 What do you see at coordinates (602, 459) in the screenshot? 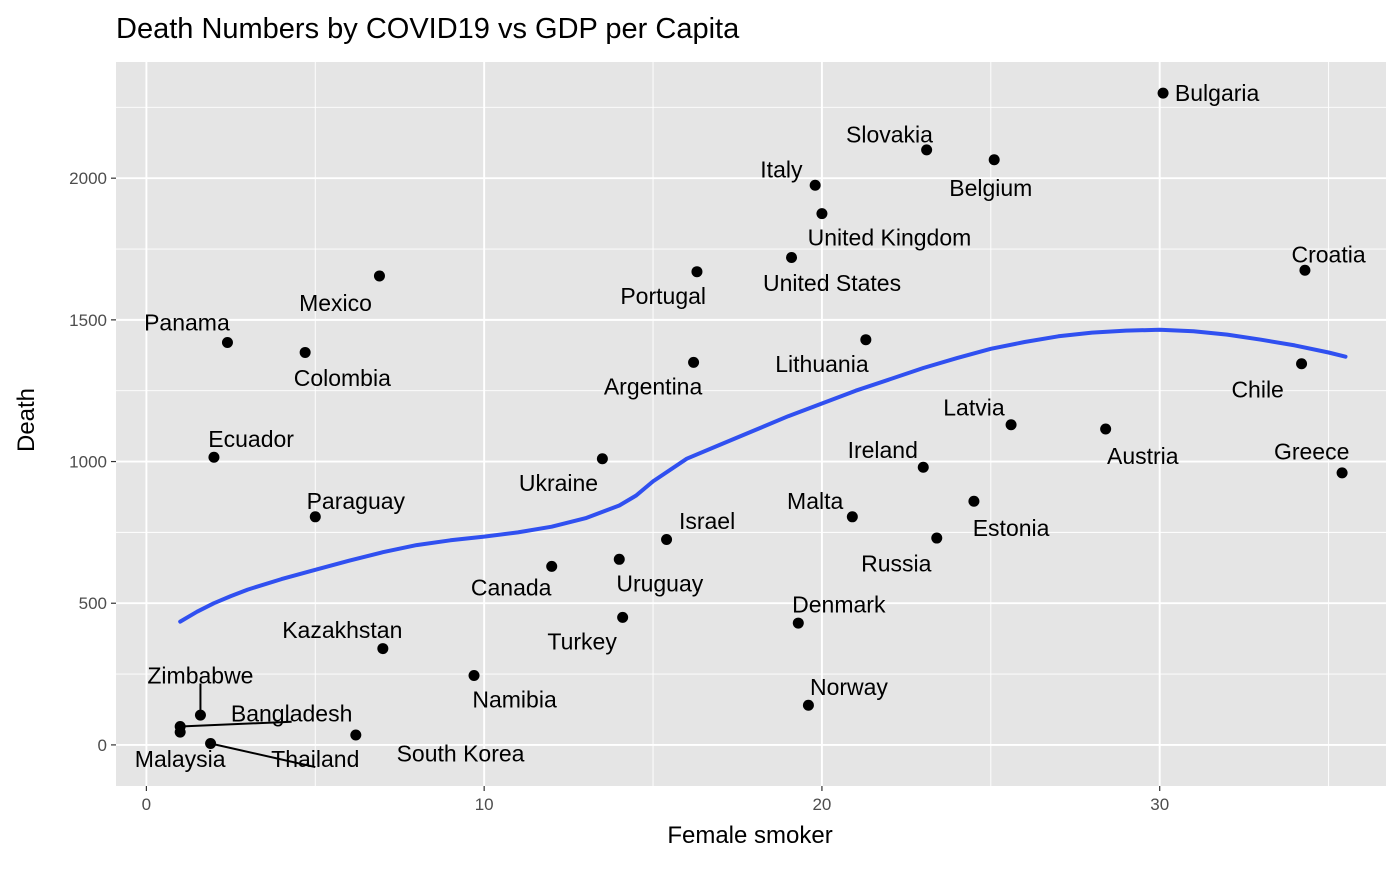
I see `point-ukraine` at bounding box center [602, 459].